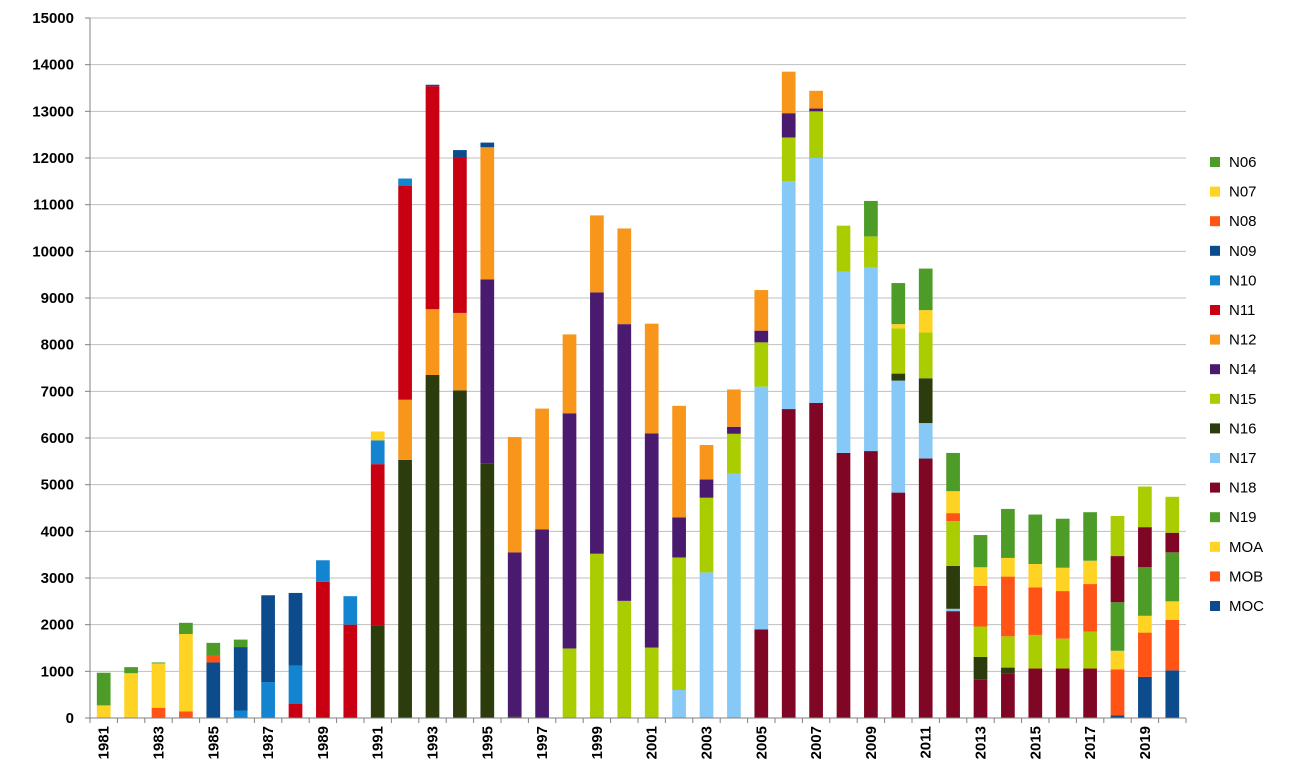 The height and width of the screenshot is (771, 1297). What do you see at coordinates (57, 298) in the screenshot?
I see `y-tick-label: 9000` at bounding box center [57, 298].